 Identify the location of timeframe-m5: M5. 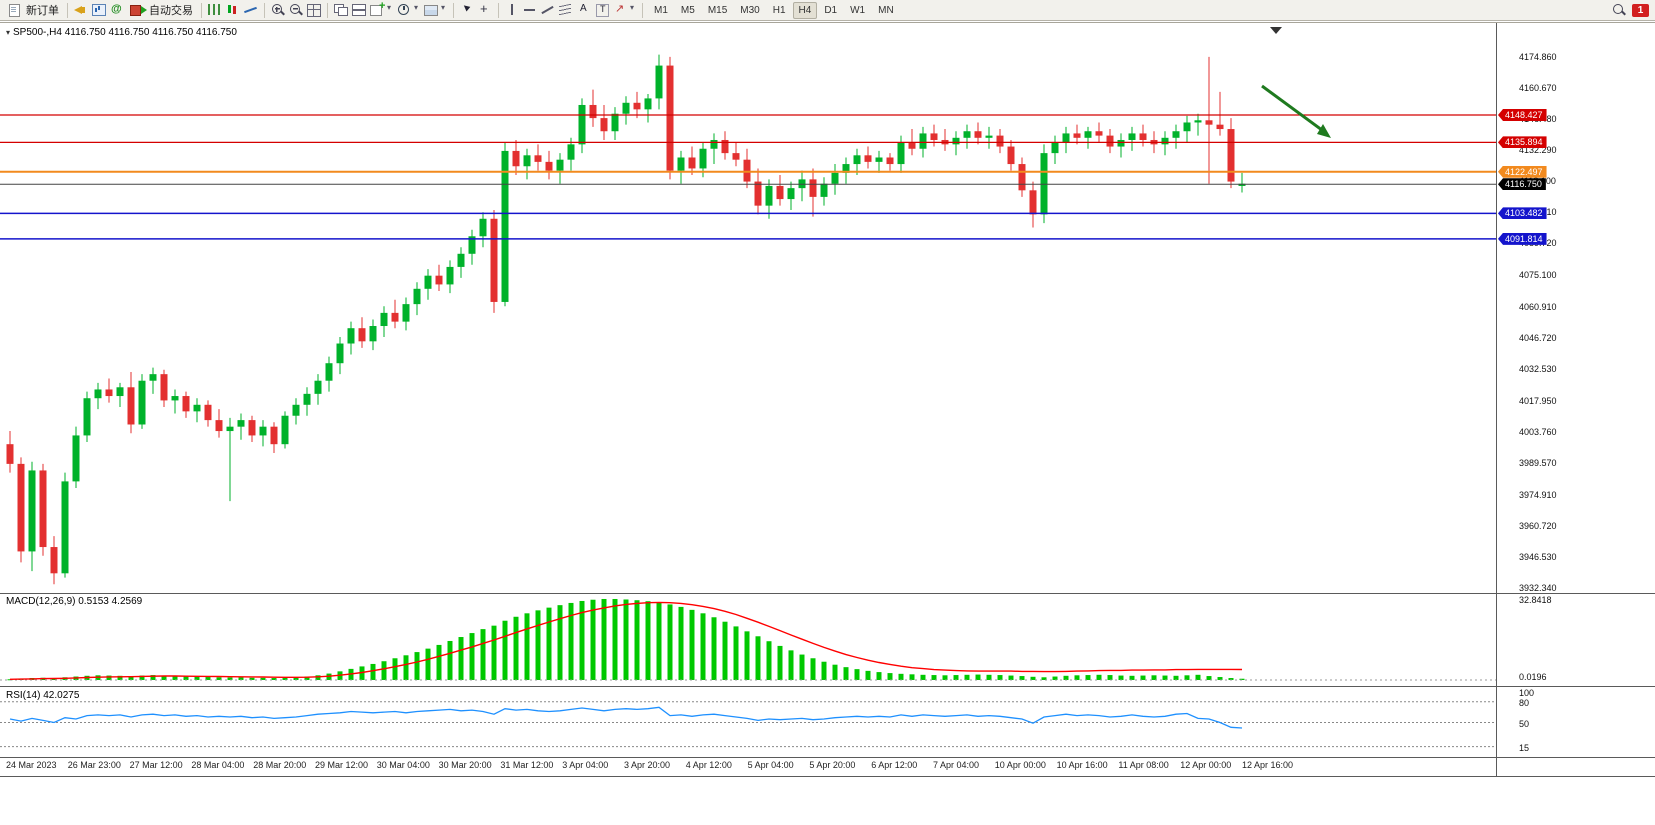
(687, 10).